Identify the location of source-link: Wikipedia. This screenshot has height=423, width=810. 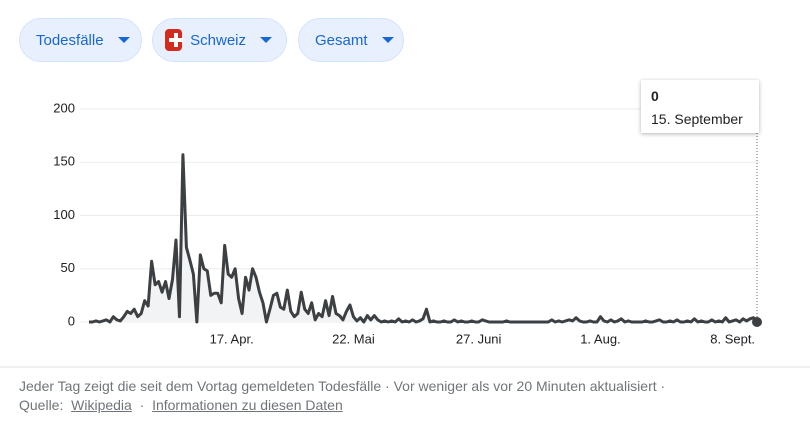
(101, 405).